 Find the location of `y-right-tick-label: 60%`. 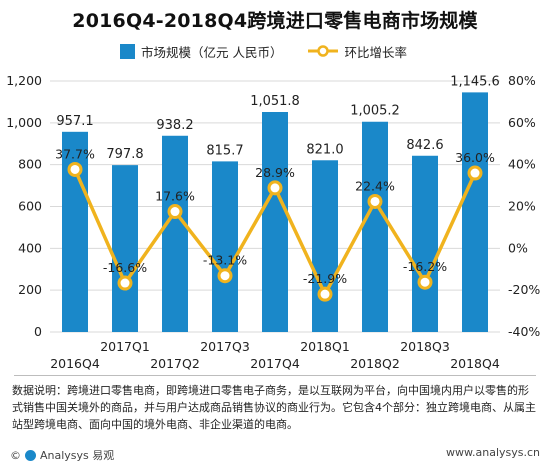

y-right-tick-label: 60% is located at coordinates (522, 122).